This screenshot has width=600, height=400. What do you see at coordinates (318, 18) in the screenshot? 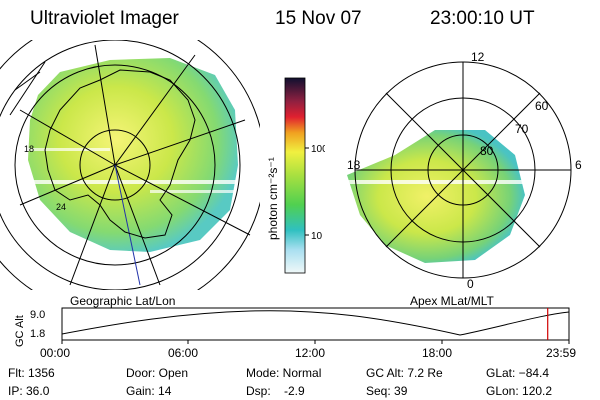
I see `date-label: 15 Nov 07` at bounding box center [318, 18].